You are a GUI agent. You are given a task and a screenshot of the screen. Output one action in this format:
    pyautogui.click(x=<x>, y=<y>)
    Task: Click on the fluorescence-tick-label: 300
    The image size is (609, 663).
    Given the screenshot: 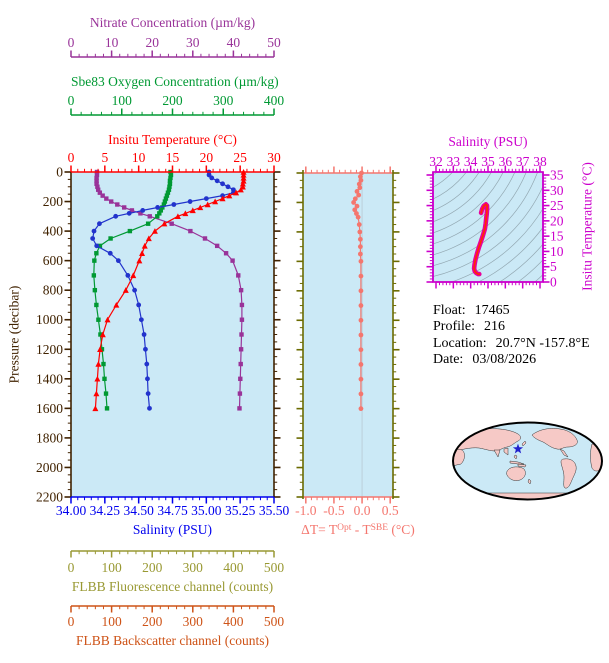 What is the action you would take?
    pyautogui.click(x=193, y=567)
    